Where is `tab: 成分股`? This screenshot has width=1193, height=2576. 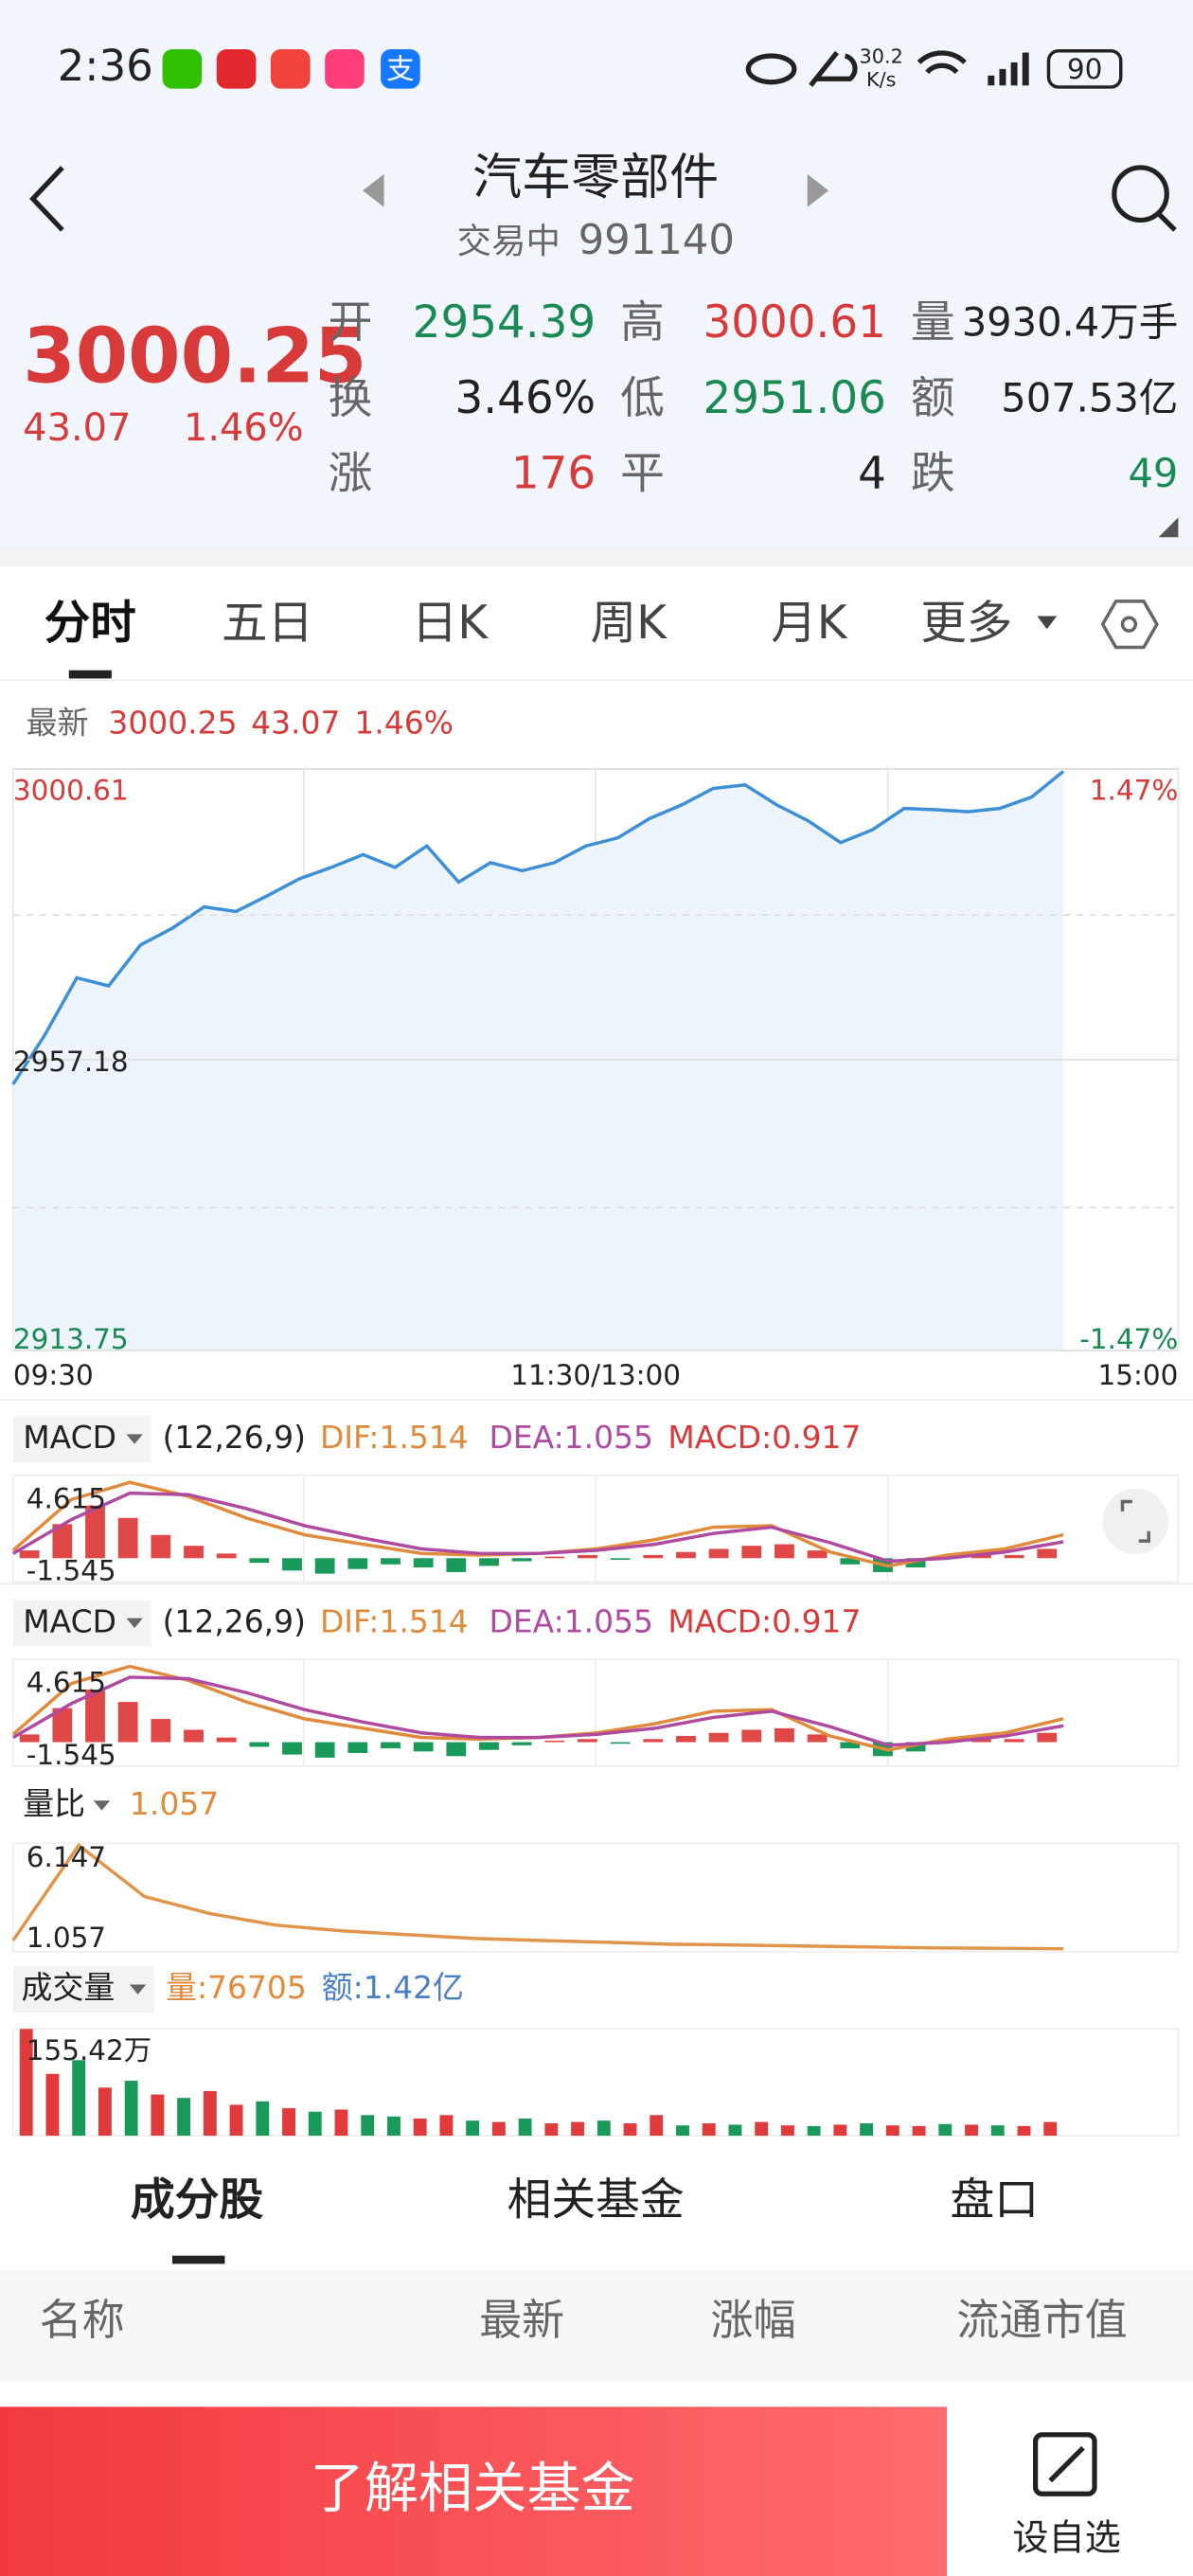 tab: 成分股 is located at coordinates (197, 2201).